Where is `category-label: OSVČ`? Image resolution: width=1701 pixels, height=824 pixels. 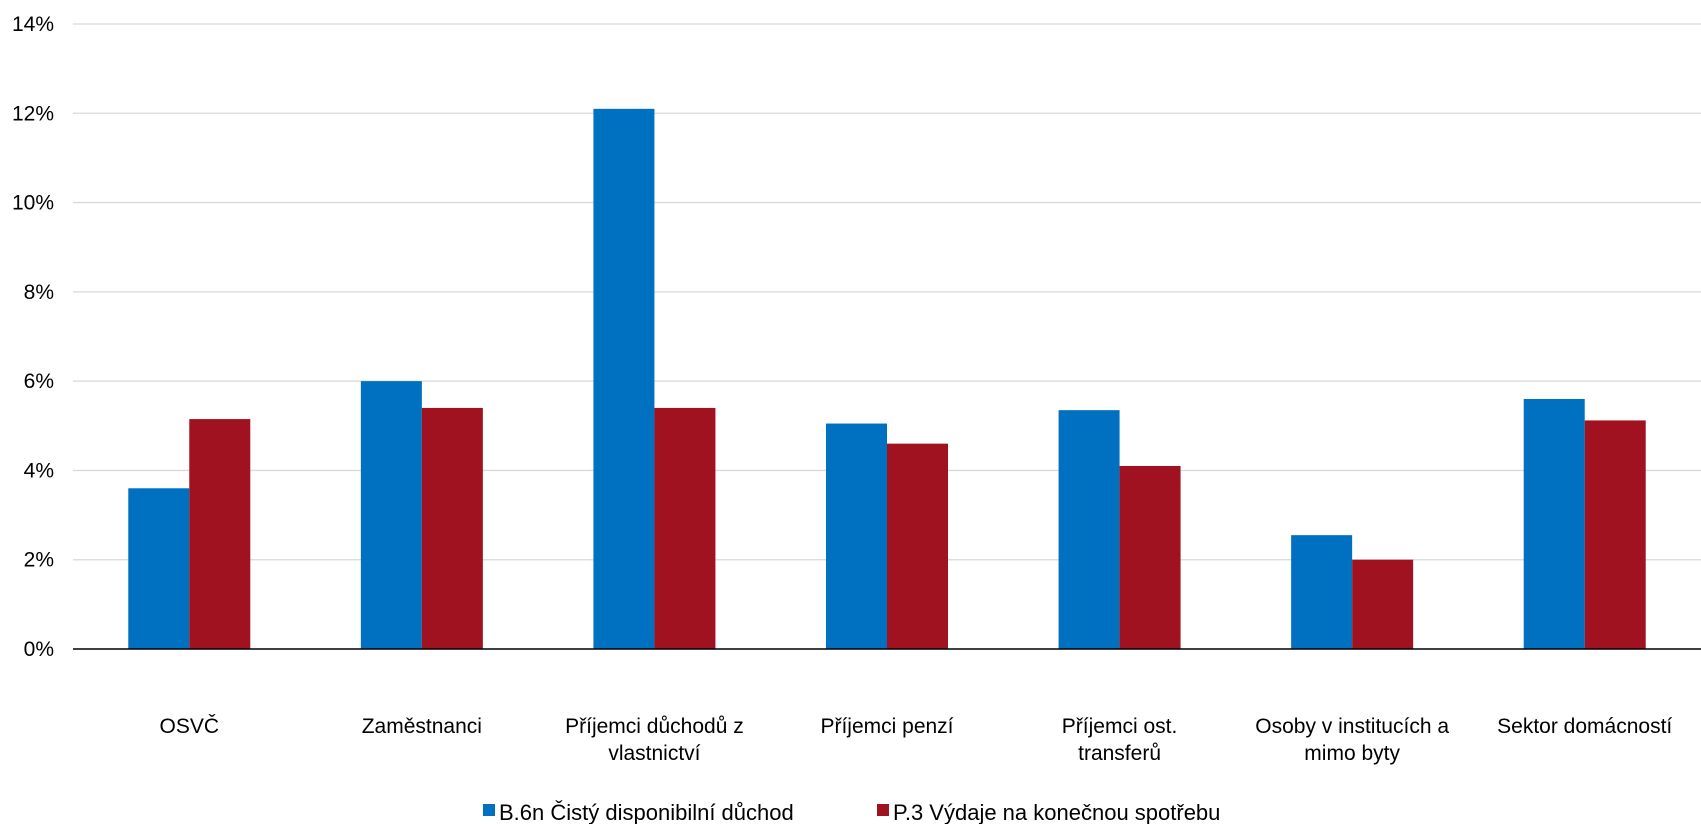
category-label: OSVČ is located at coordinates (190, 726).